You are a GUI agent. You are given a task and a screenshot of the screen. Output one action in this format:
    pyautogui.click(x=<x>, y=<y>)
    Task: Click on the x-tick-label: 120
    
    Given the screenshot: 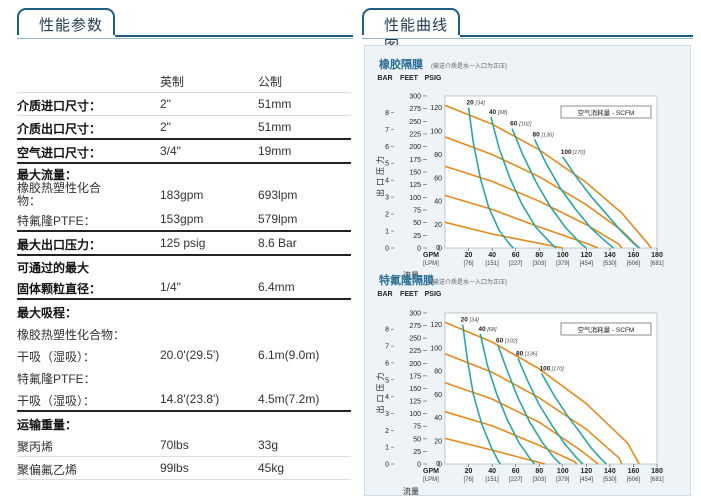 What is the action you would take?
    pyautogui.click(x=586, y=255)
    